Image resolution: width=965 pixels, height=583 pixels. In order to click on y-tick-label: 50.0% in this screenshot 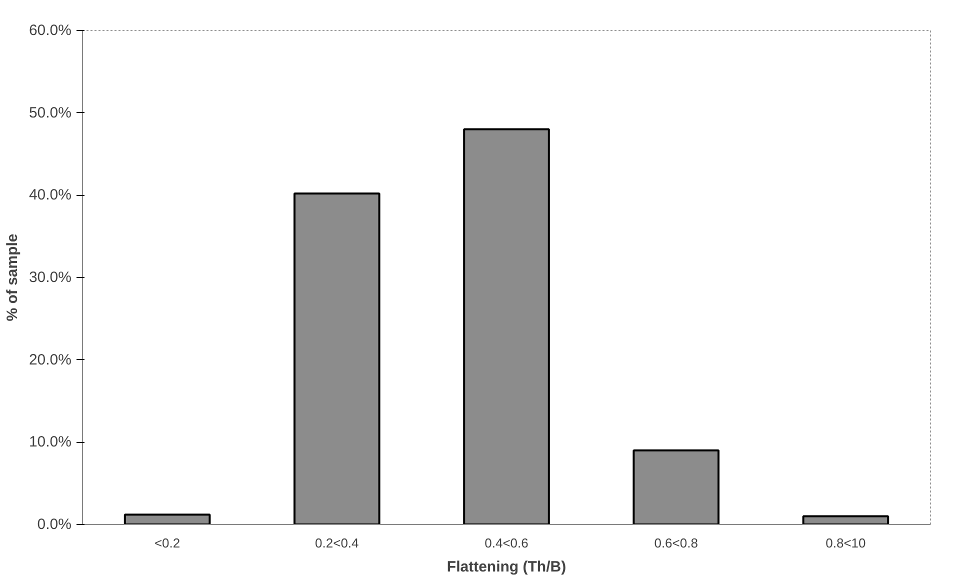, I will do `click(50, 113)`.